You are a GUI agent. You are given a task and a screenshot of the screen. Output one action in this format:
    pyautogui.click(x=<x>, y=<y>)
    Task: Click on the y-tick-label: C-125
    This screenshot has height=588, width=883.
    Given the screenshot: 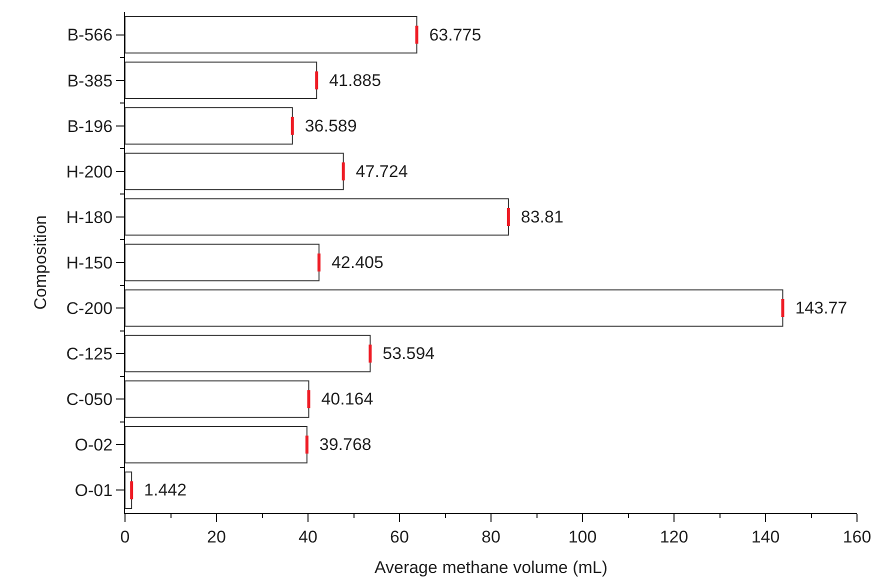 What is the action you would take?
    pyautogui.click(x=89, y=354)
    